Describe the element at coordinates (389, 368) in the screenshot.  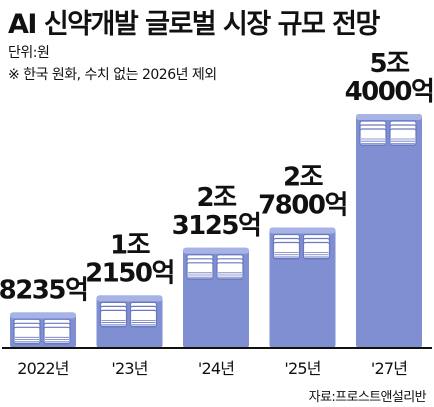
I see `x-tick-label: '27년` at that location.